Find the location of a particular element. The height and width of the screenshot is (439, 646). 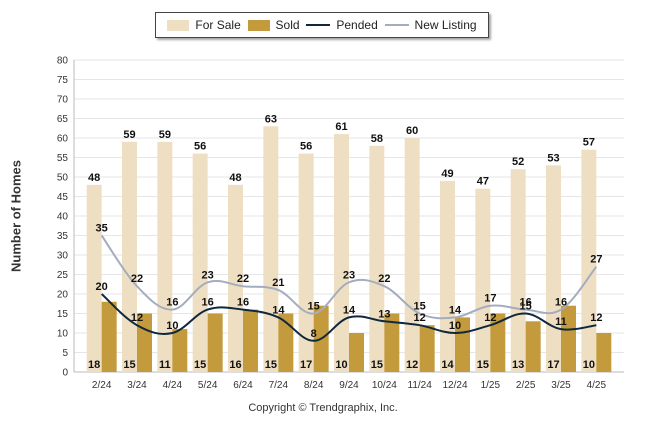

legend-item-pended: Pended is located at coordinates (342, 25).